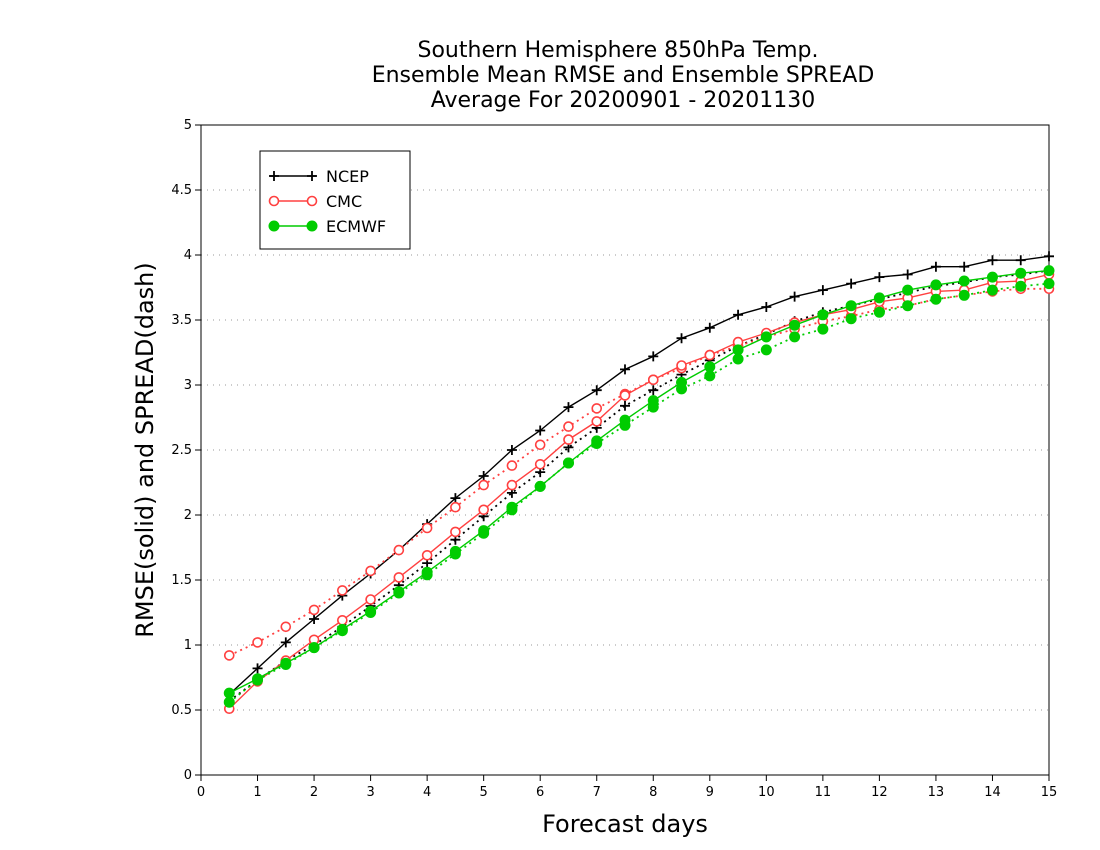  What do you see at coordinates (347, 176) in the screenshot?
I see `legend-label-ncep: NCEP` at bounding box center [347, 176].